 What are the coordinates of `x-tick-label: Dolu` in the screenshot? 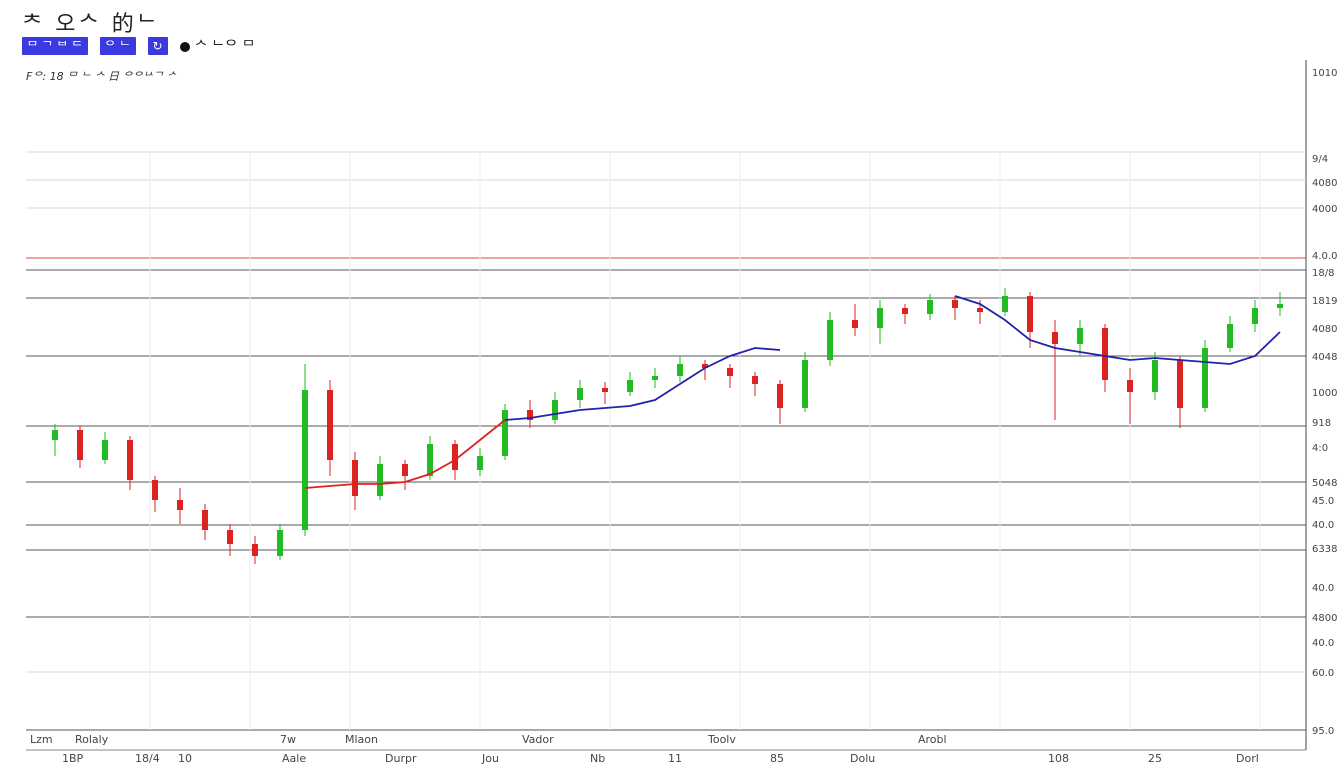 It's located at (862, 758).